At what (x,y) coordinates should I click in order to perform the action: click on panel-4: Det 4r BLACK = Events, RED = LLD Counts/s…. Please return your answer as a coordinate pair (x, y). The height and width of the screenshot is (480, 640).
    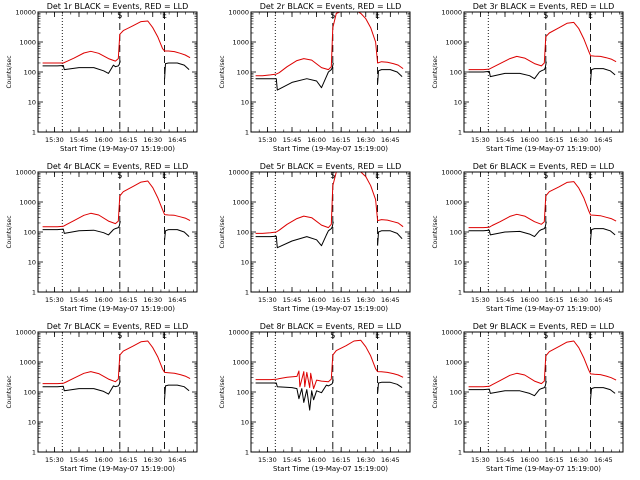
    Looking at the image, I should click on (102, 237).